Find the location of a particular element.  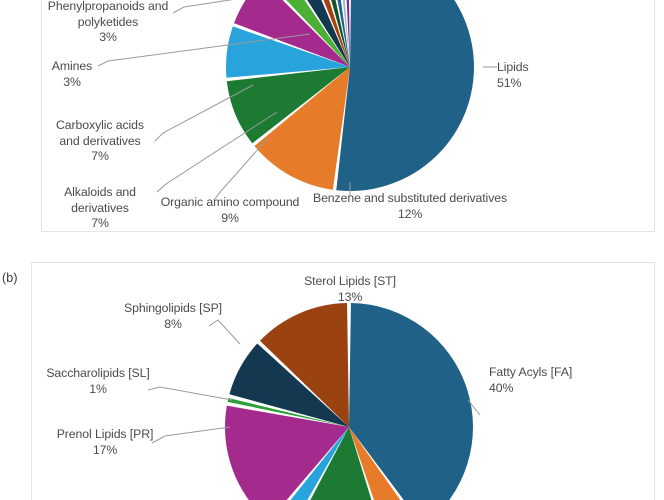

leader-carboxylic is located at coordinates (204, 113).